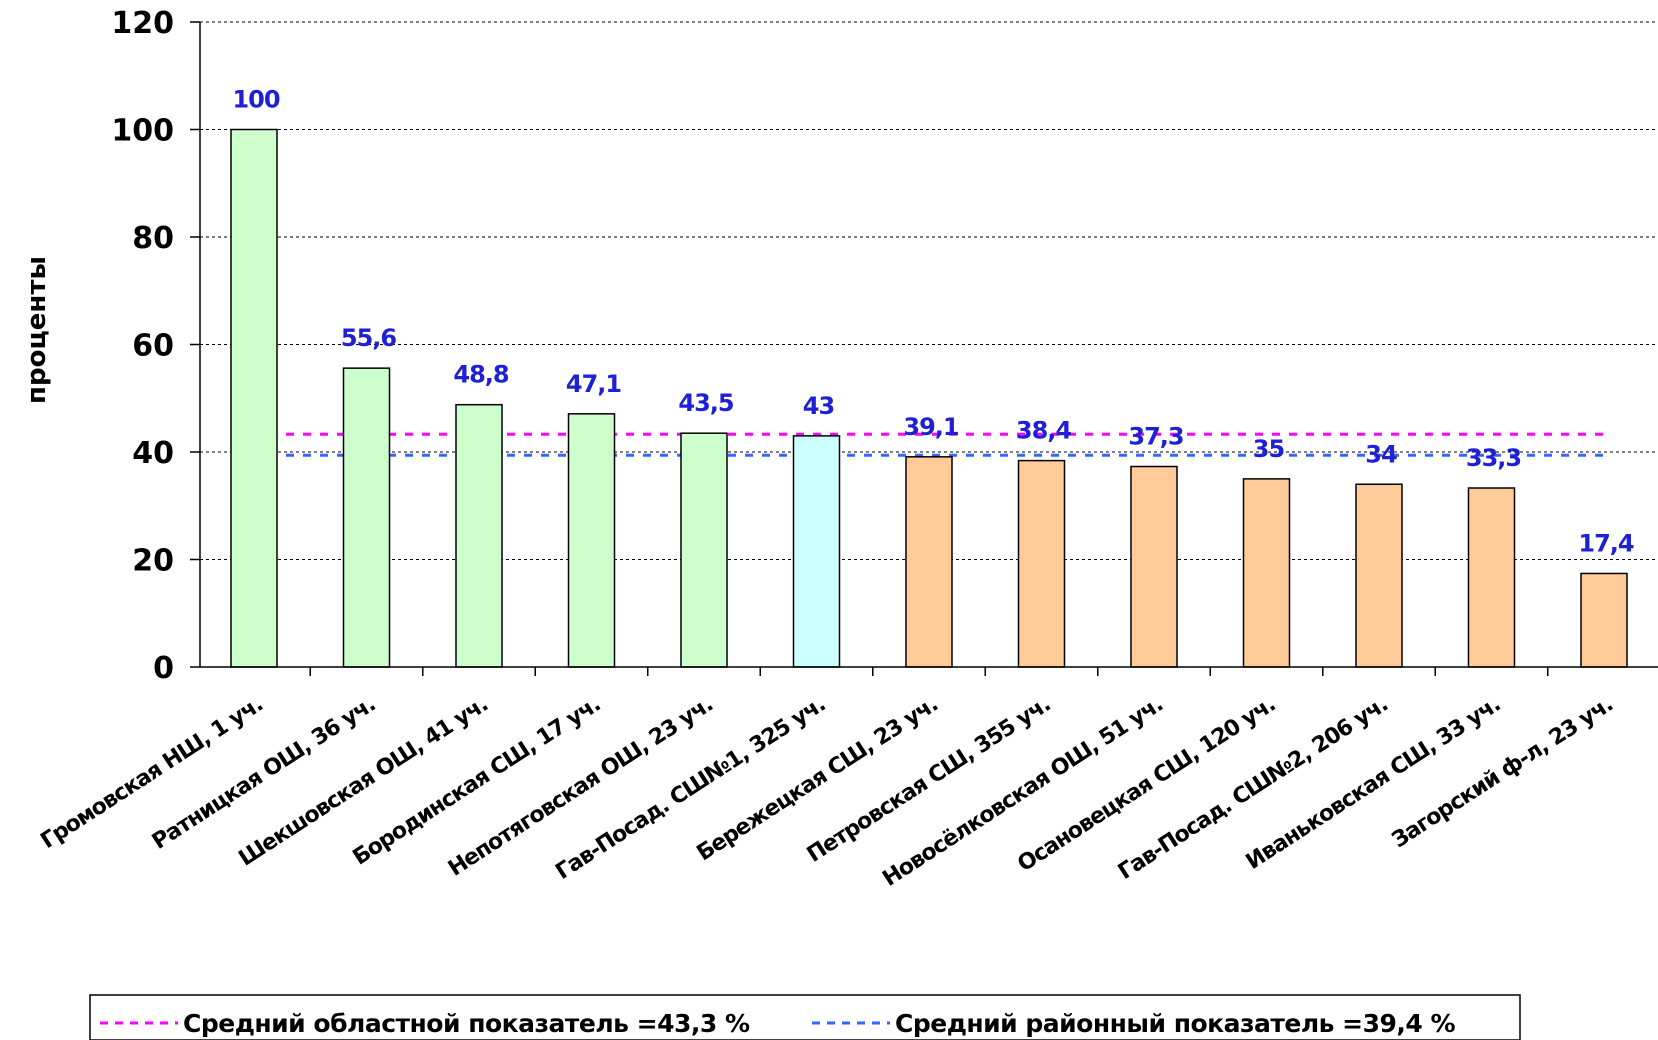 The height and width of the screenshot is (1040, 1658). What do you see at coordinates (594, 384) in the screenshot?
I see `data-label: 47,1` at bounding box center [594, 384].